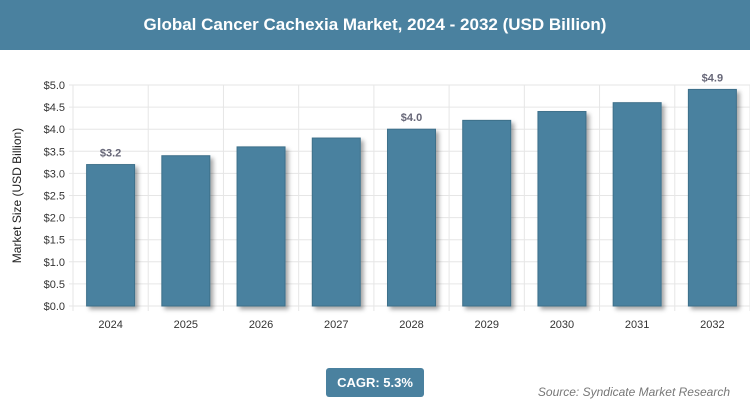 Image resolution: width=750 pixels, height=417 pixels. I want to click on y-tick-label: $4.5, so click(54, 108).